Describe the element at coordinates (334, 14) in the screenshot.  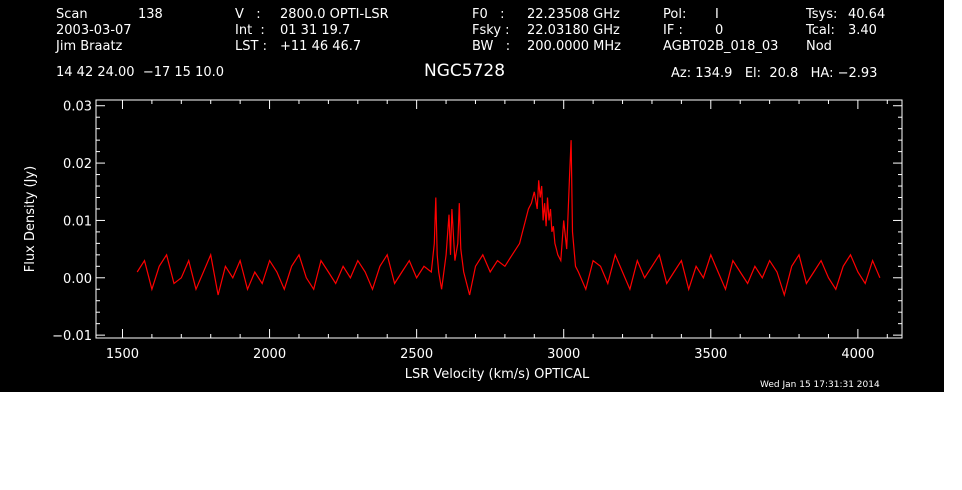
I see `header-row1-value-1: 2800.0 OPTI-LSR` at that location.